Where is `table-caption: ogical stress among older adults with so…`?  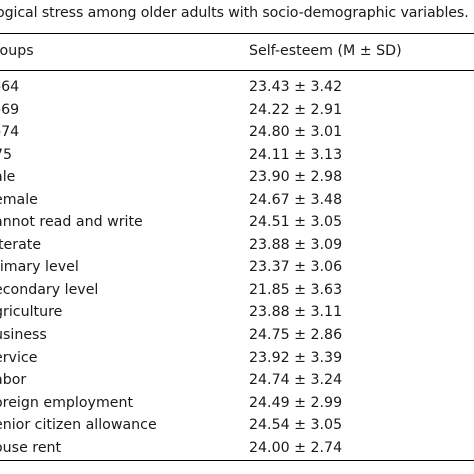
table-caption: ogical stress among older adults with so… is located at coordinates (234, 13).